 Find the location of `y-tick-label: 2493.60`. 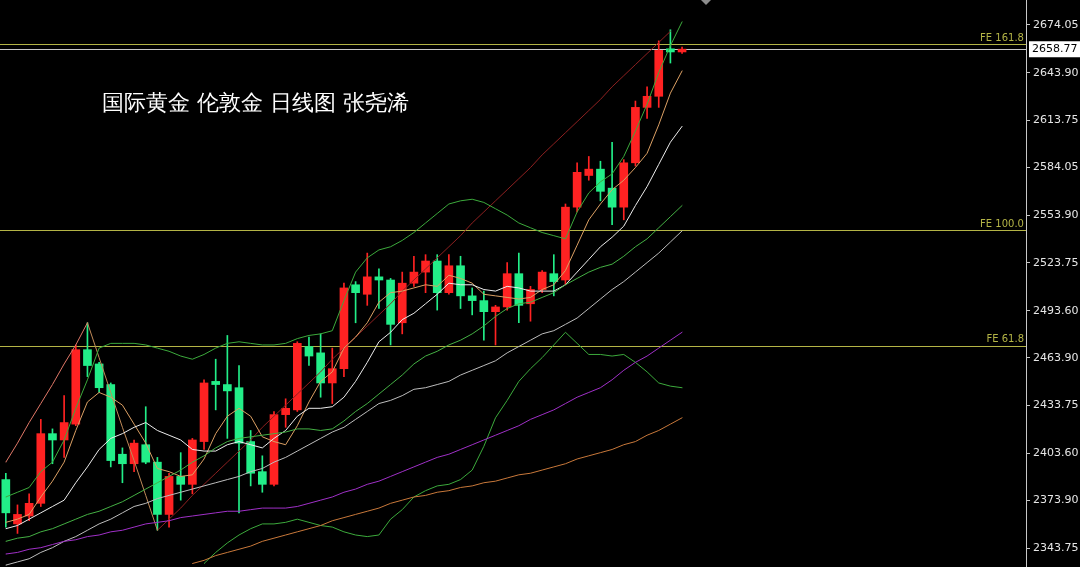

y-tick-label: 2493.60 is located at coordinates (1056, 310).